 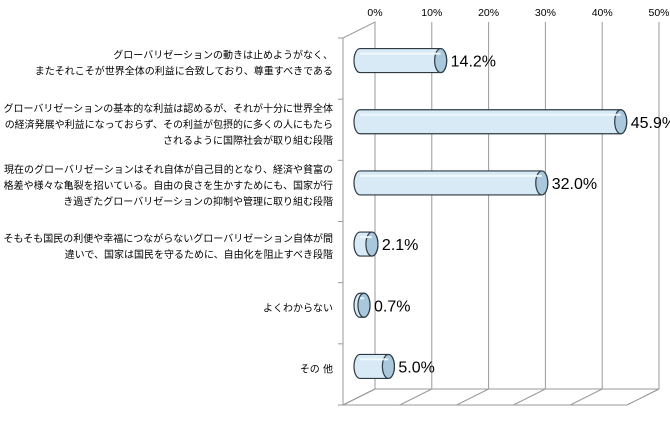 I want to click on category-label-line: またそれこそが世界全体の利益に合致しており、尊重すべきである, so click(x=184, y=71).